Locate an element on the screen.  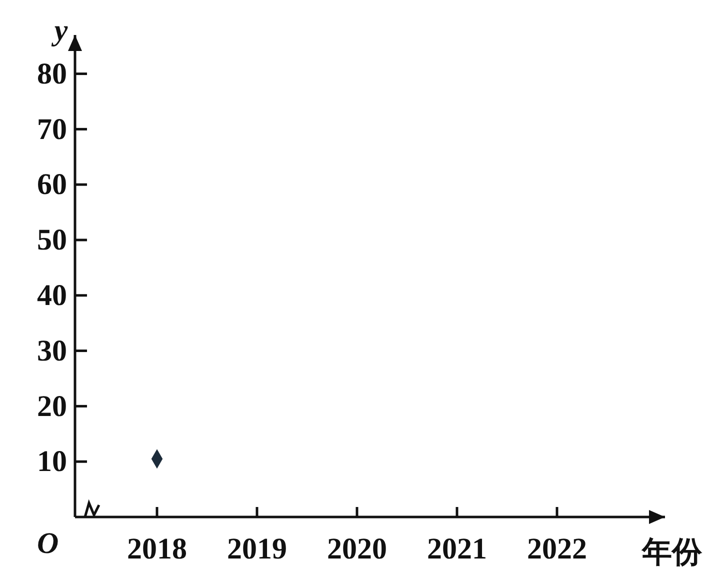
x-tick-label: 2021 is located at coordinates (457, 549).